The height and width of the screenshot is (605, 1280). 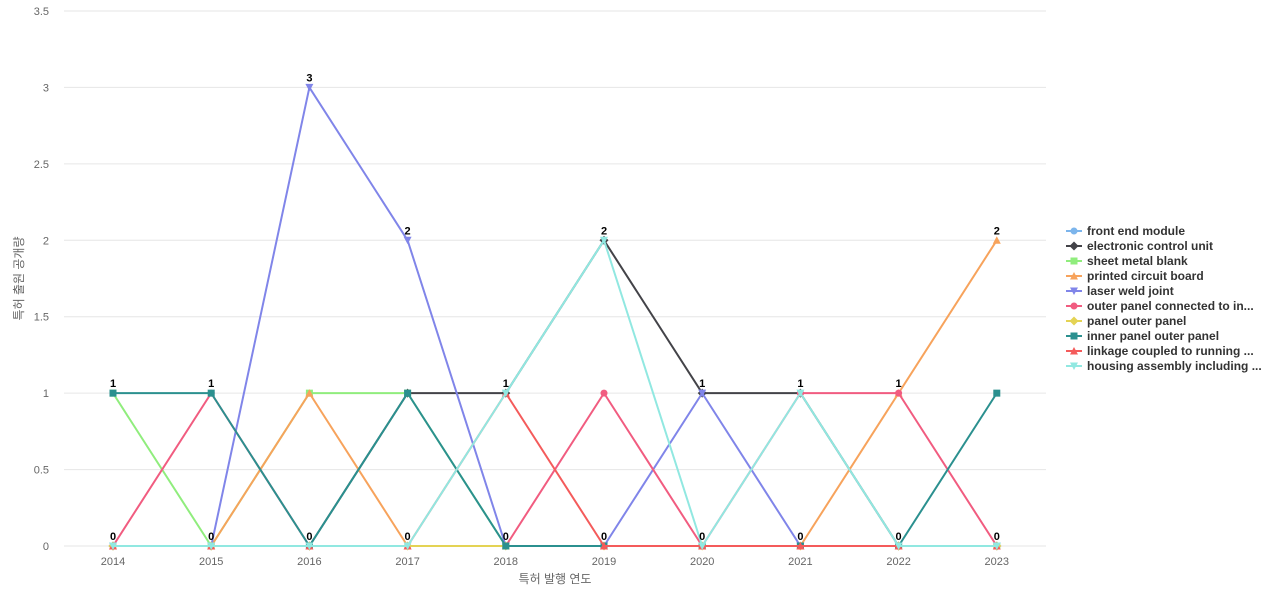 What do you see at coordinates (997, 562) in the screenshot?
I see `x-tick-label: 2023` at bounding box center [997, 562].